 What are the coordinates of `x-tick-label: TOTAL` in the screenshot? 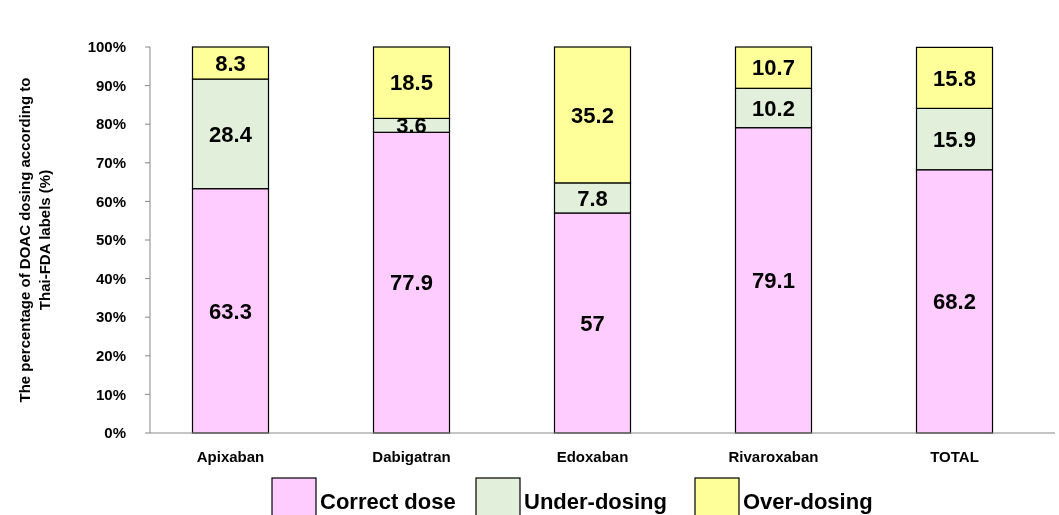 It's located at (954, 456).